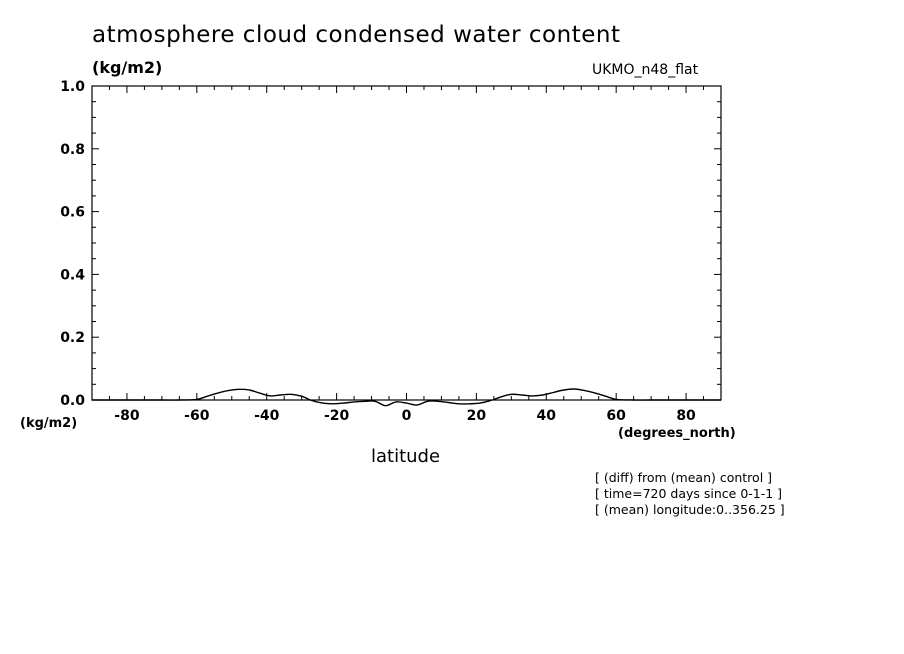 This screenshot has width=904, height=654. I want to click on x-tick-label: 60, so click(616, 416).